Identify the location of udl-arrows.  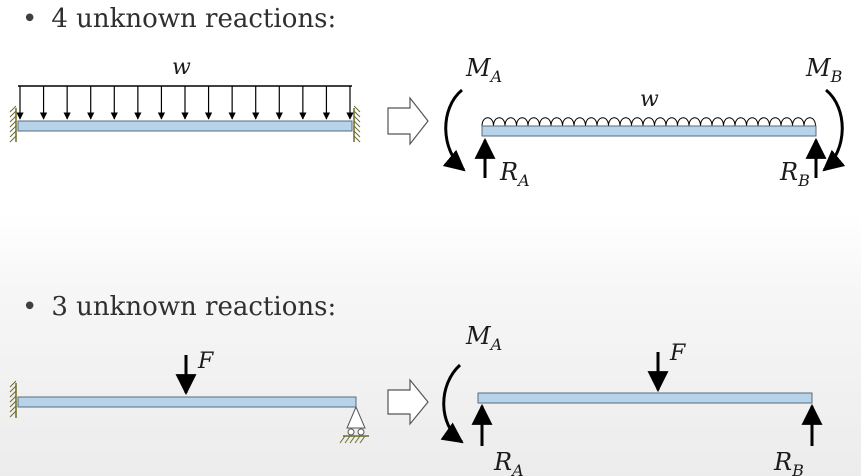
(185, 103).